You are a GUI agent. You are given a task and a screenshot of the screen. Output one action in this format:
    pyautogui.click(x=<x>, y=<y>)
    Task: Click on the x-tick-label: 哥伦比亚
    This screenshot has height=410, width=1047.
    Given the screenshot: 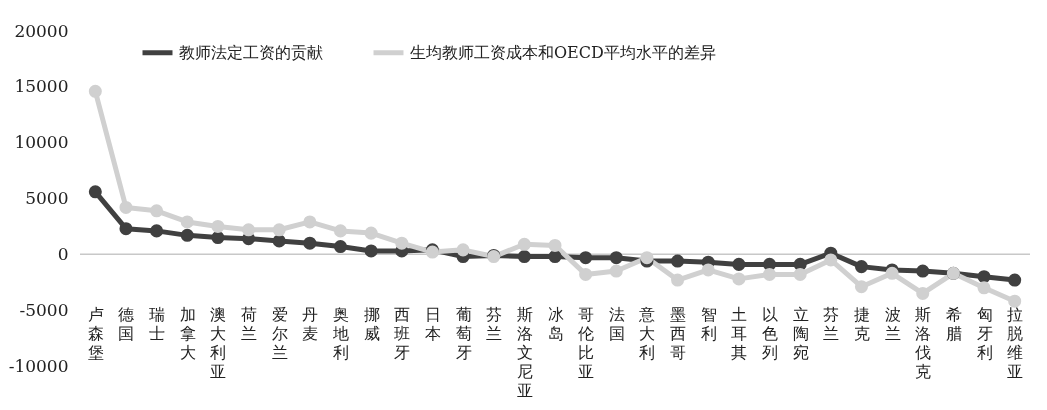 What is the action you would take?
    pyautogui.click(x=586, y=342)
    